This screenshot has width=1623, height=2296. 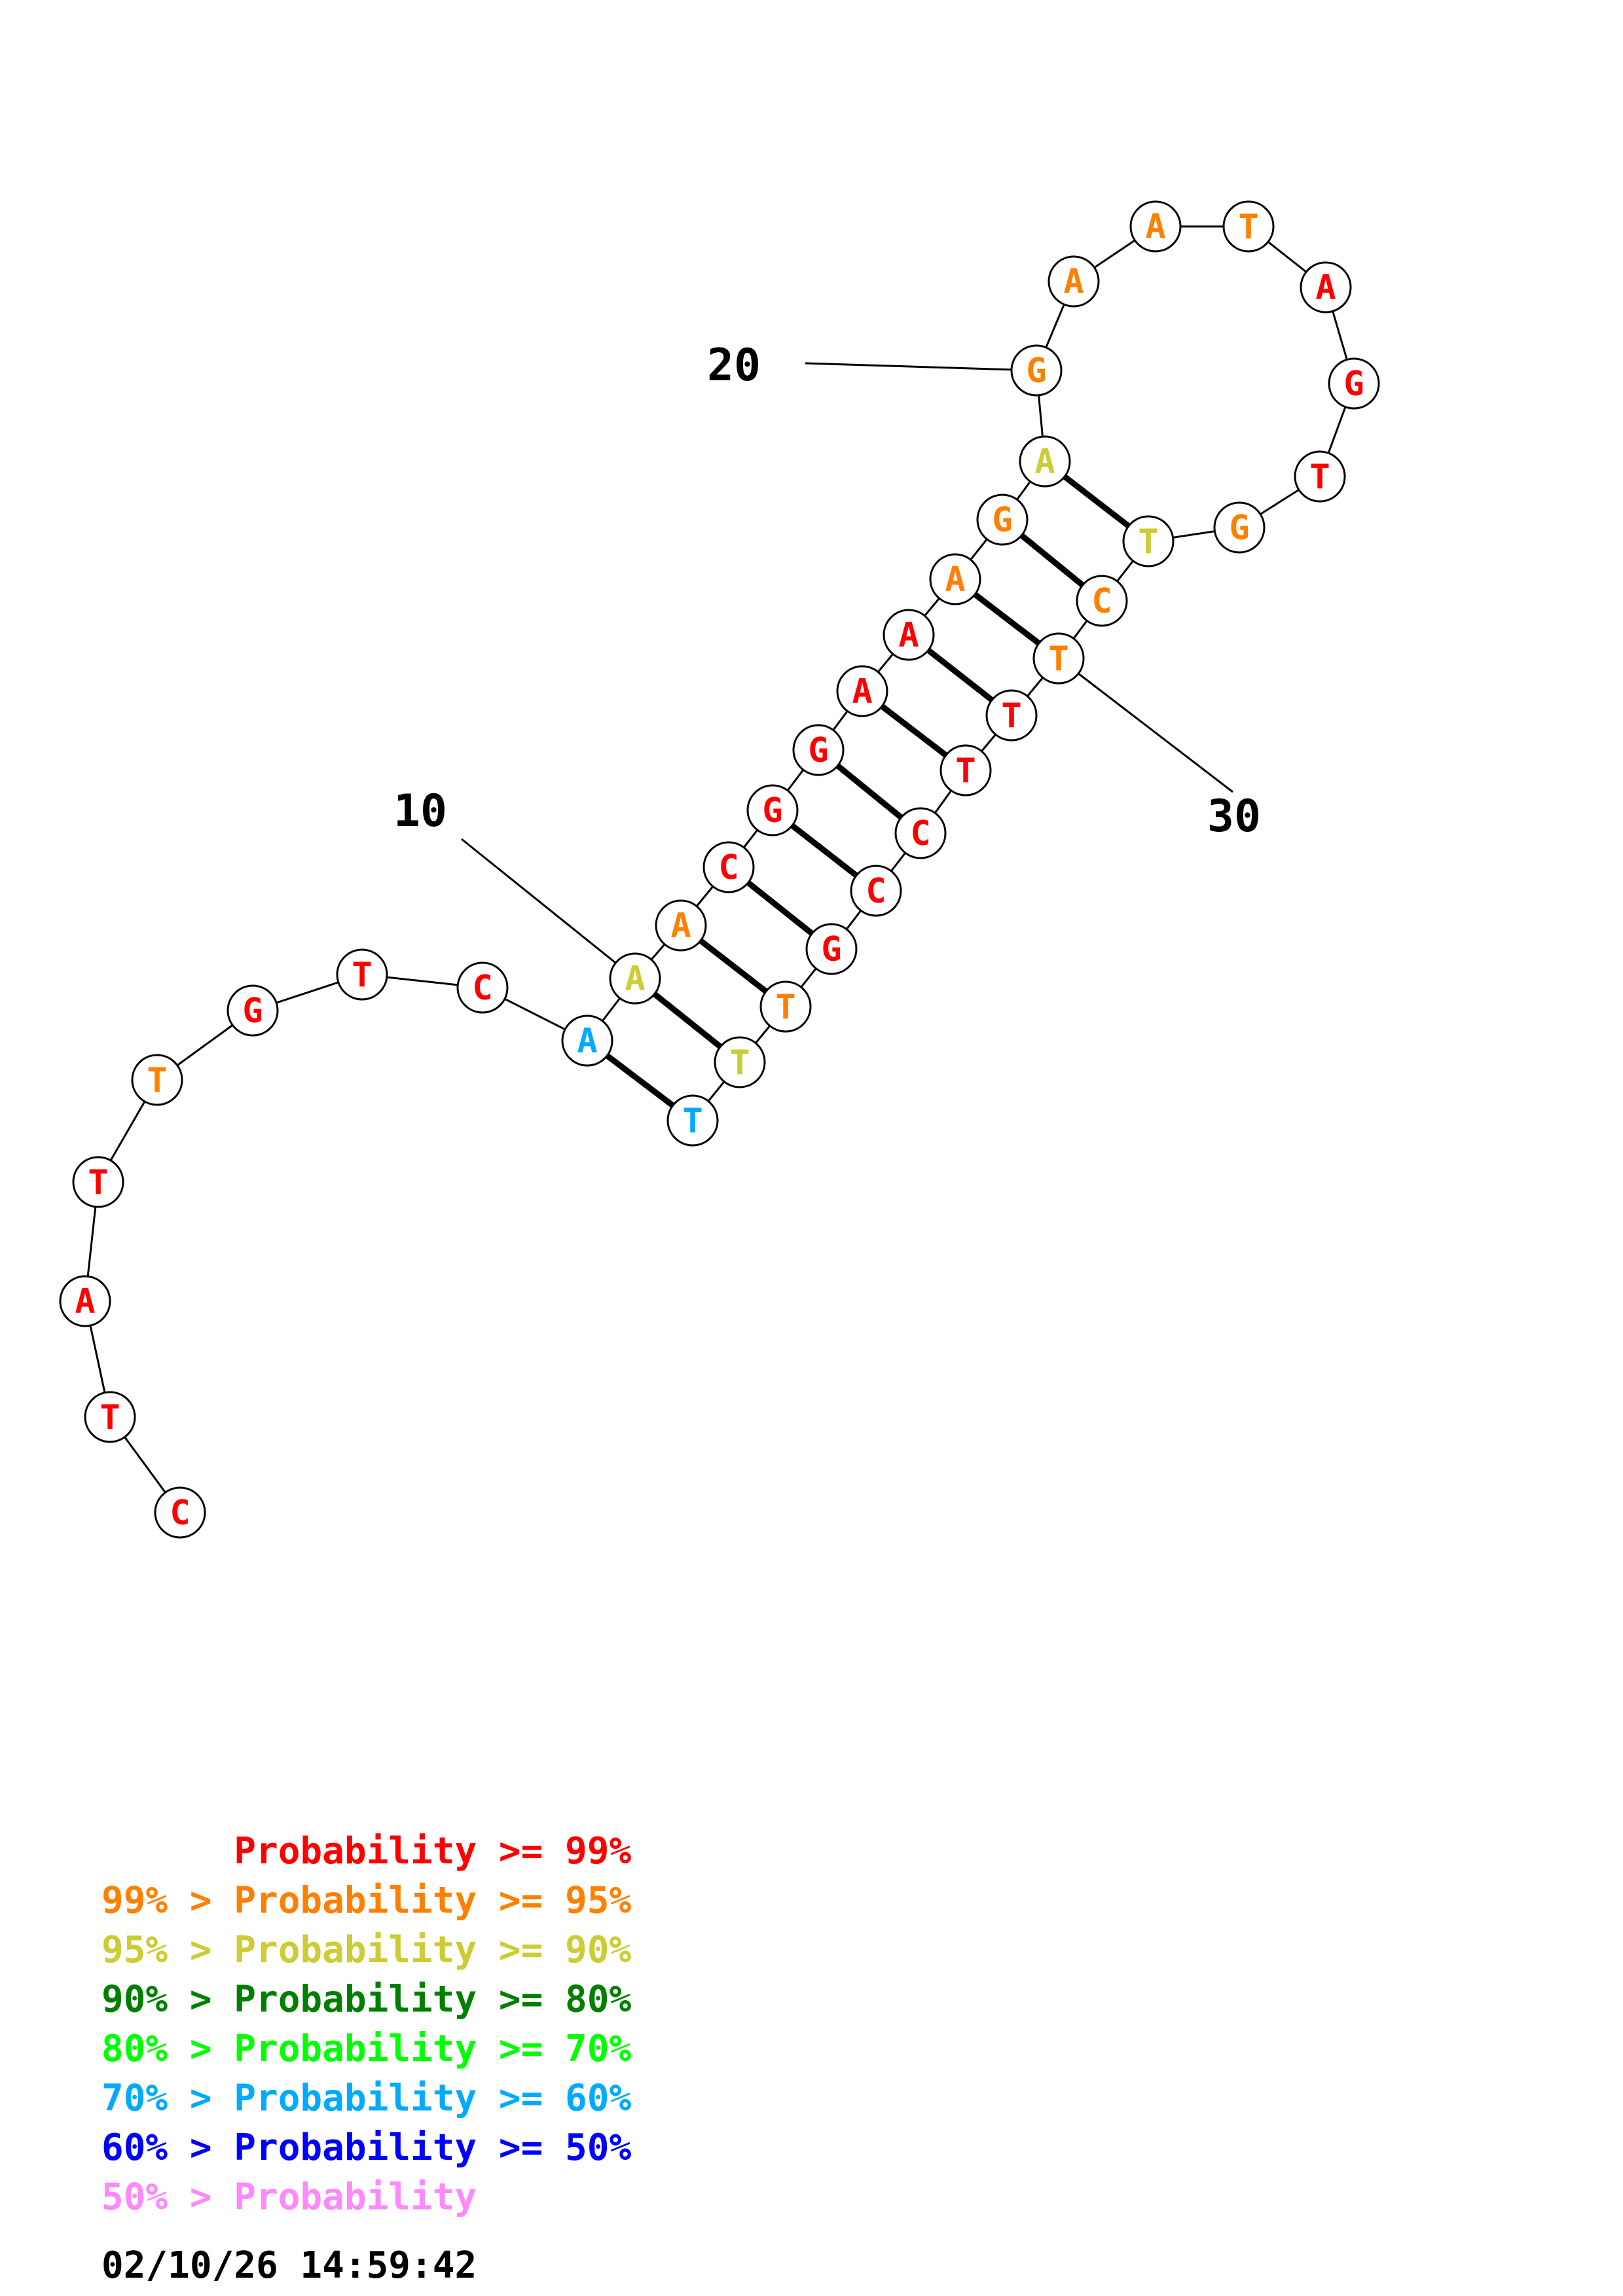 I want to click on legend-line: 99% > Probability >= 95%, so click(x=366, y=1901).